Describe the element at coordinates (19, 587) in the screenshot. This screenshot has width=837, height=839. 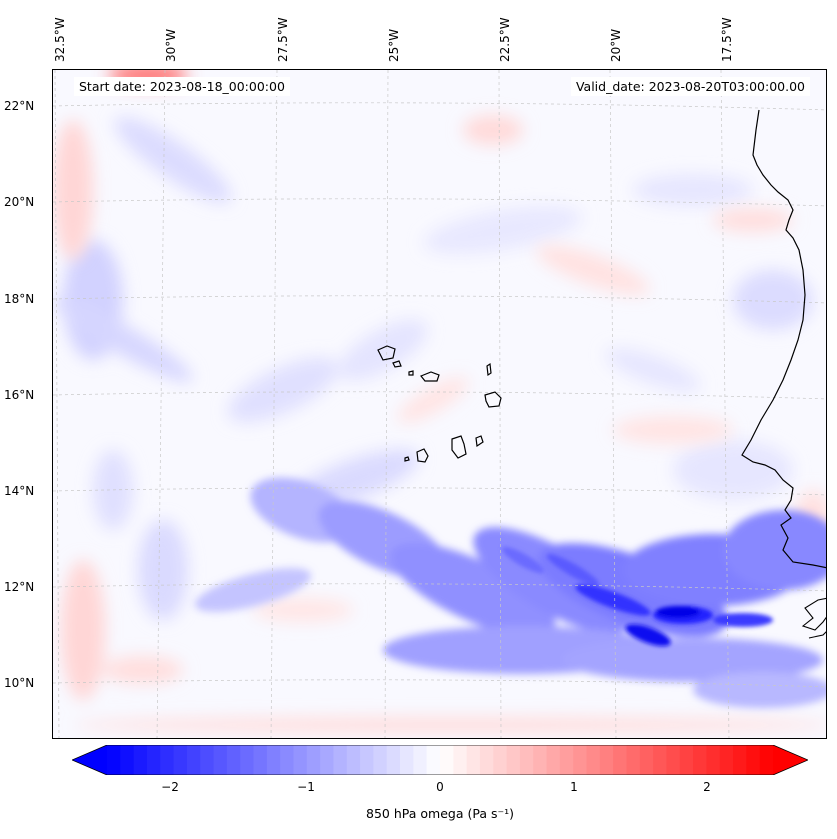
I see `lat-label-12n: 12°N` at that location.